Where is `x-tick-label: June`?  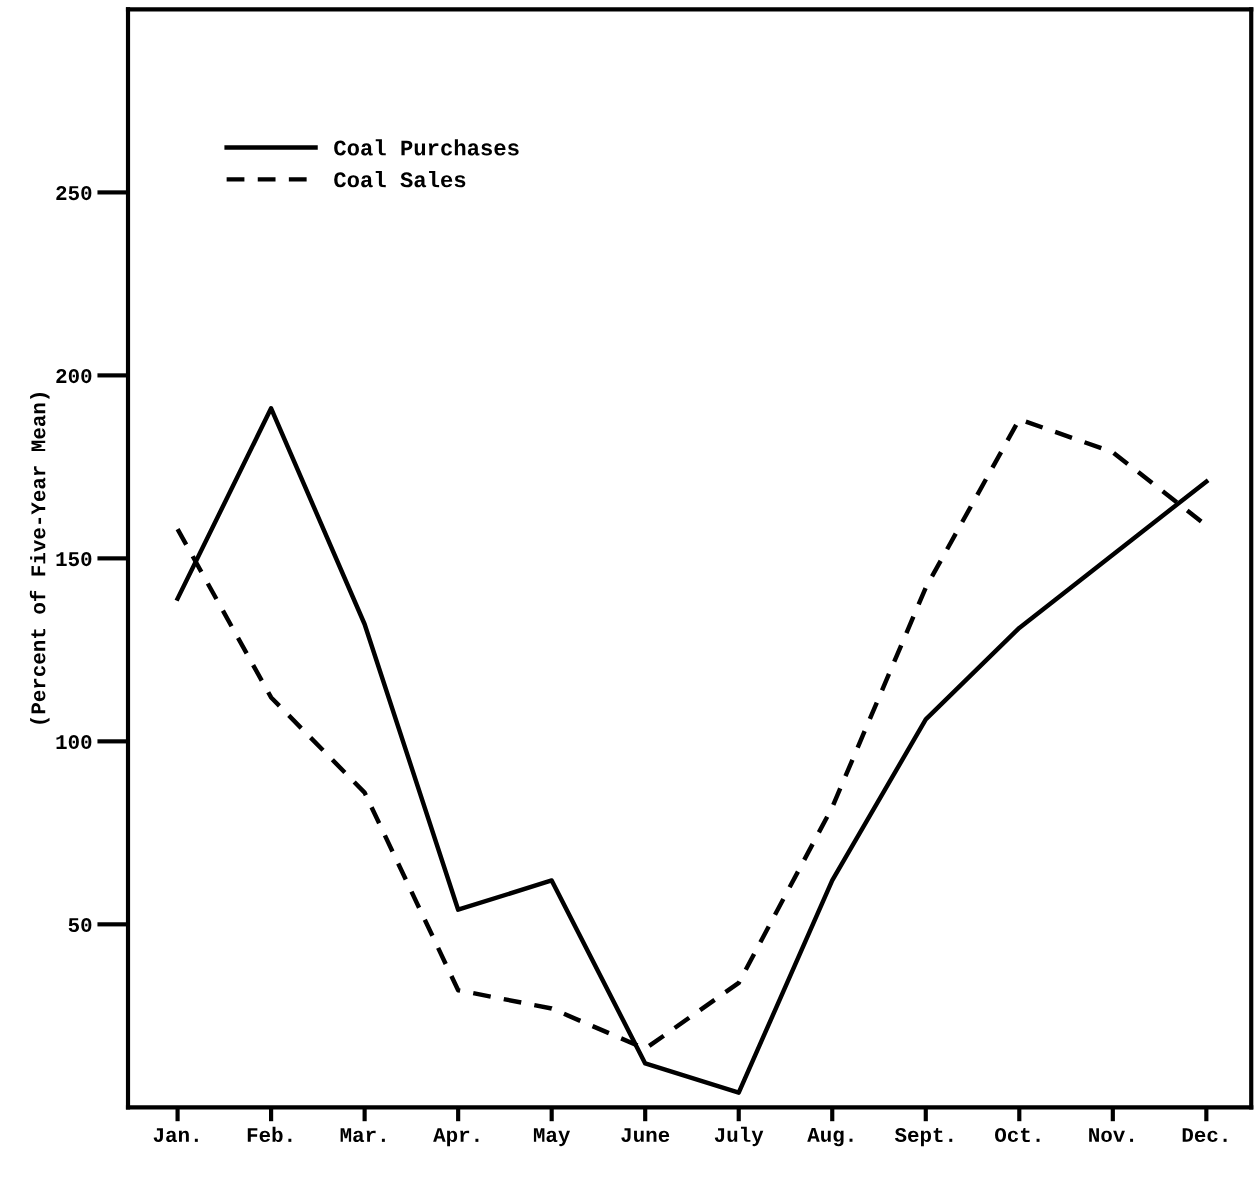 x-tick-label: June is located at coordinates (645, 1135).